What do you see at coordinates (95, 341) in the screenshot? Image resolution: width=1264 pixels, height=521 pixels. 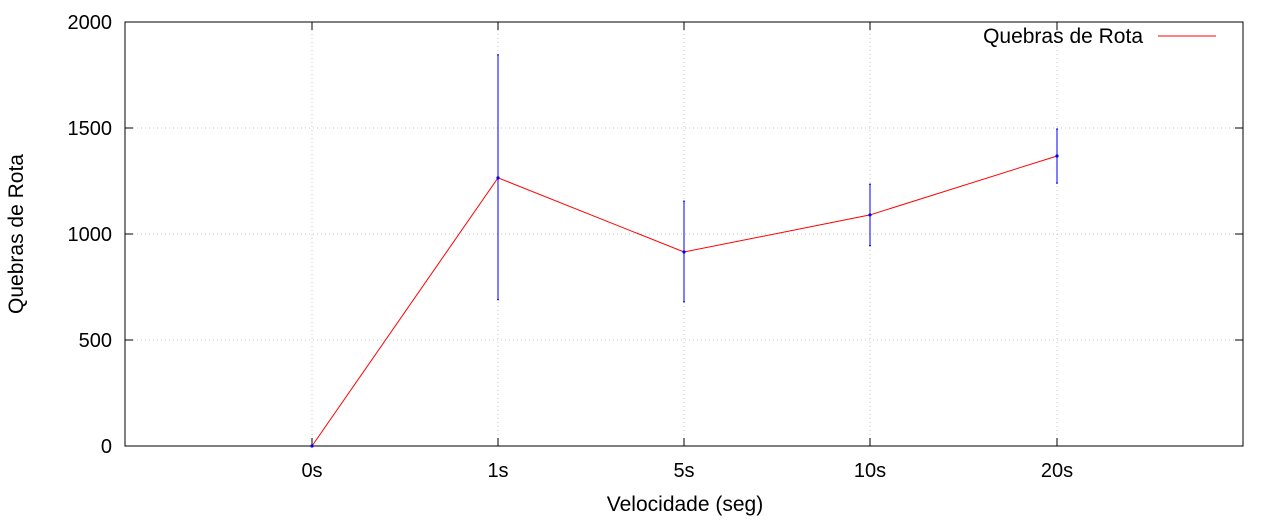 I see `y-tick-label: 500` at bounding box center [95, 341].